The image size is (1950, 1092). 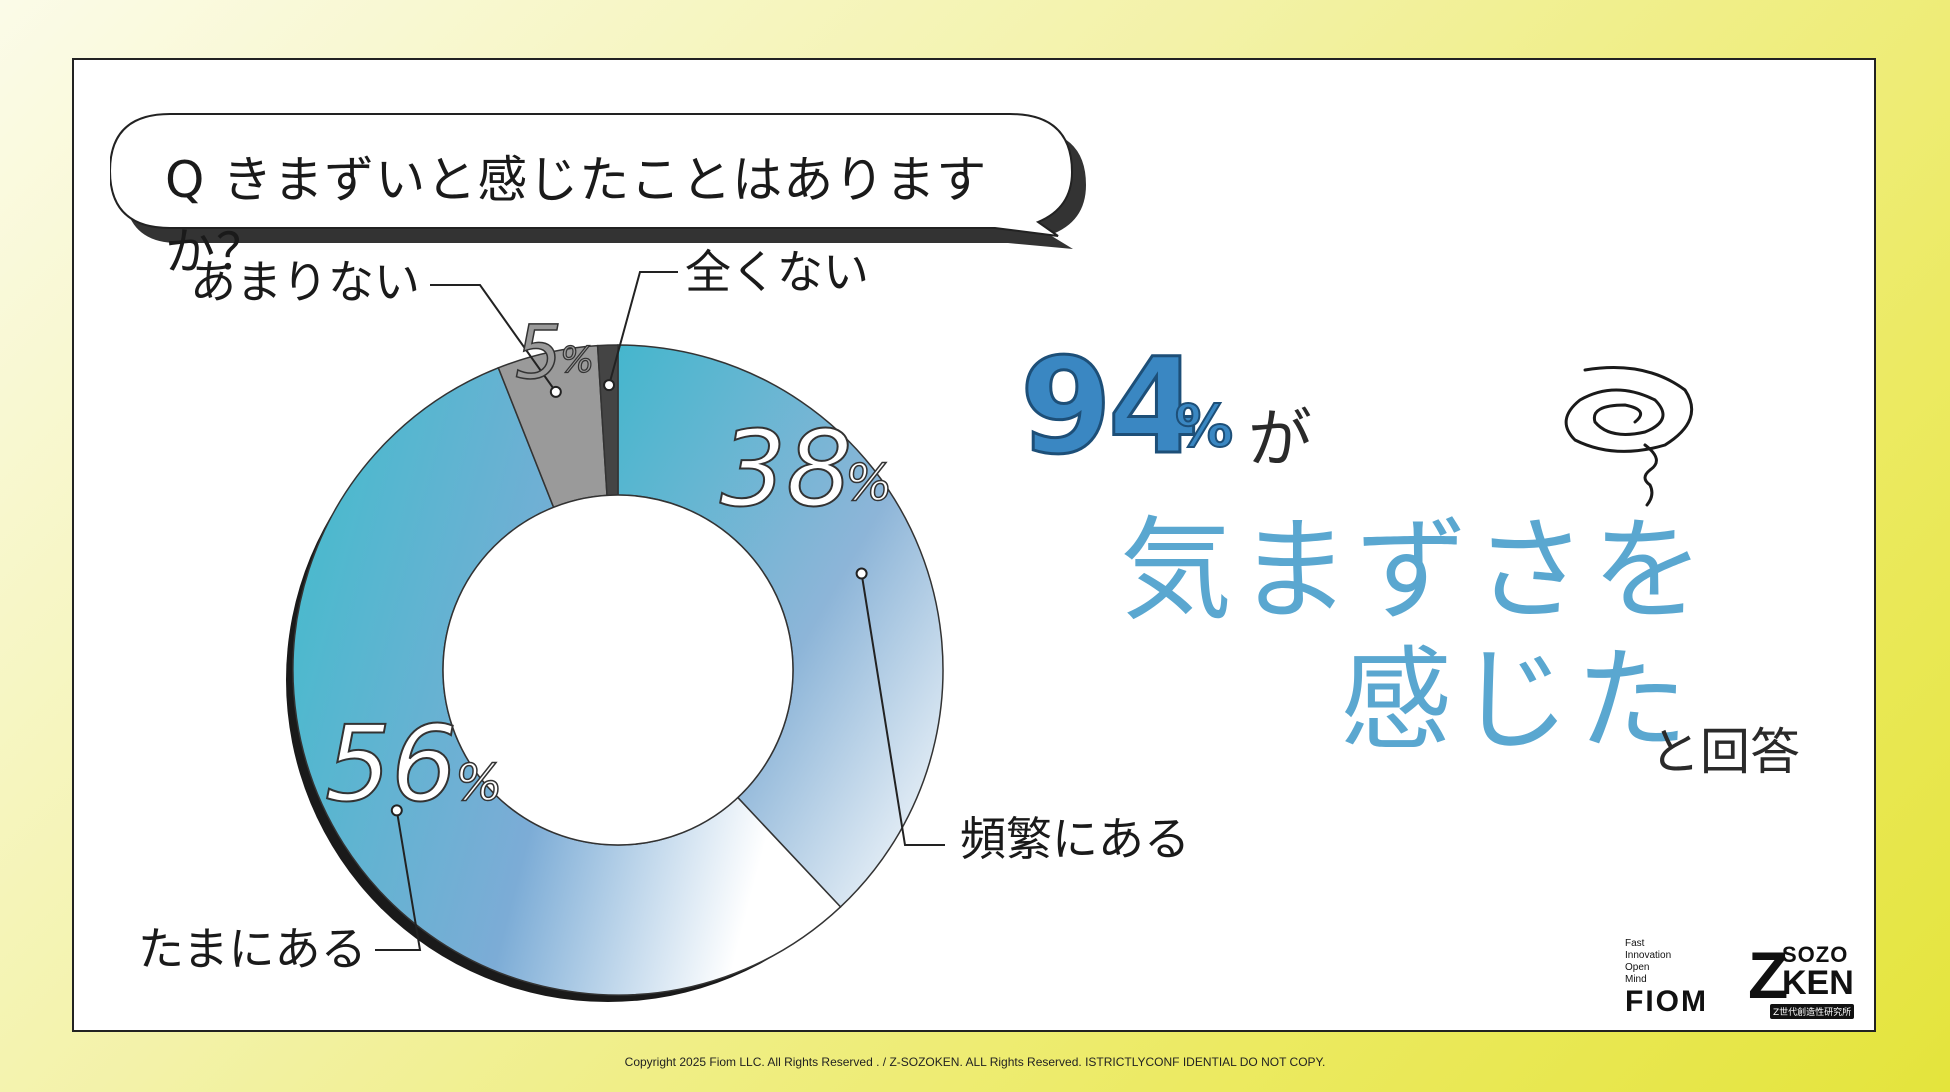 What do you see at coordinates (861, 573) in the screenshot?
I see `leader-frequent-dot` at bounding box center [861, 573].